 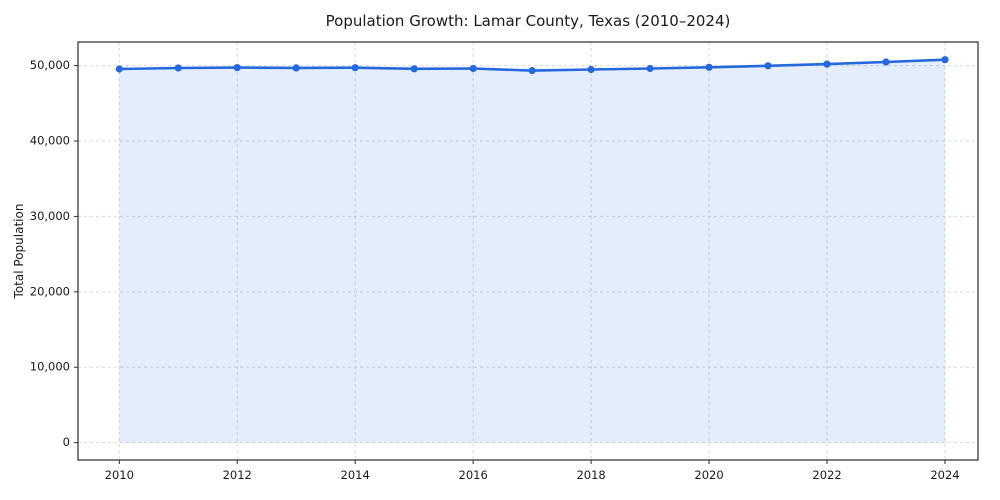 I want to click on data-point-2012, so click(x=237, y=68).